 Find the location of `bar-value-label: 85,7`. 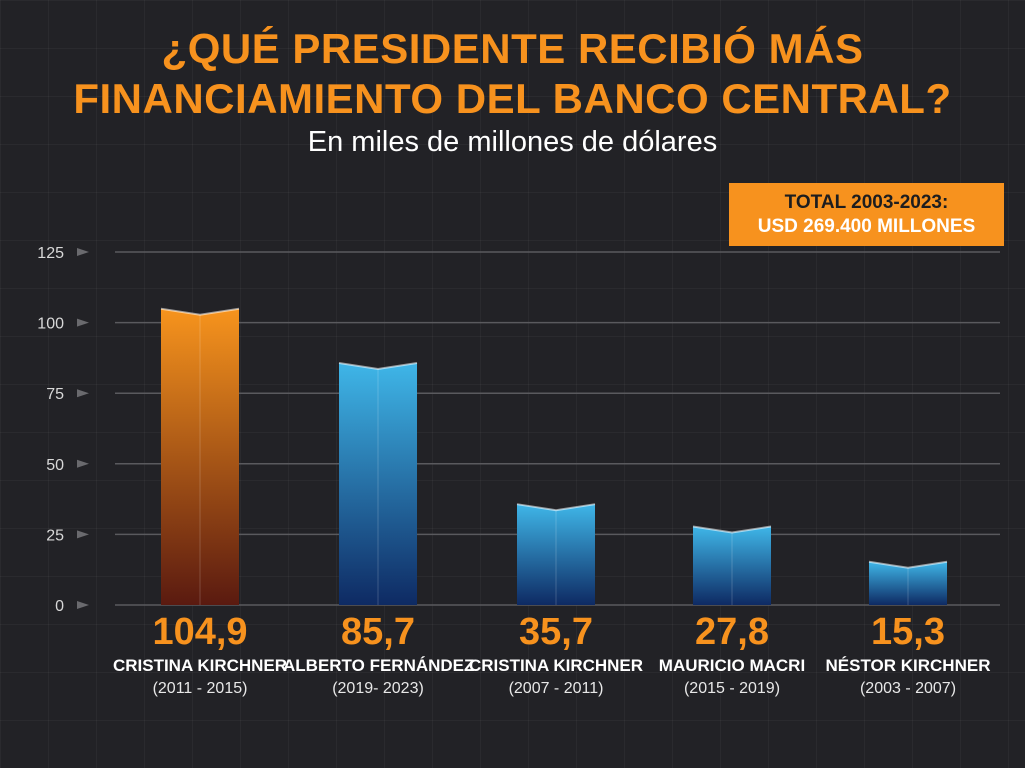

bar-value-label: 85,7 is located at coordinates (378, 632).